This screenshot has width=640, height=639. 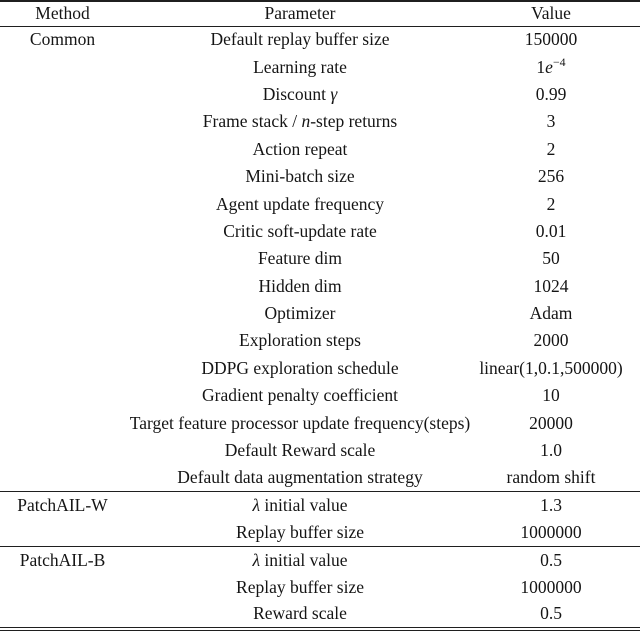 I want to click on column-header-parameter: Parameter, so click(x=300, y=13).